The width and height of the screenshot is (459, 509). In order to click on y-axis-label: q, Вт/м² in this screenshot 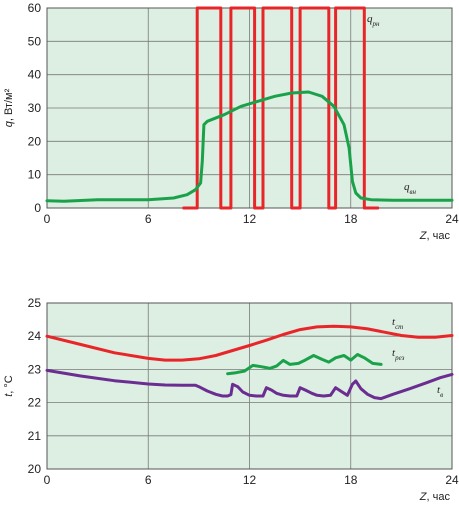, I will do `click(9, 107)`.